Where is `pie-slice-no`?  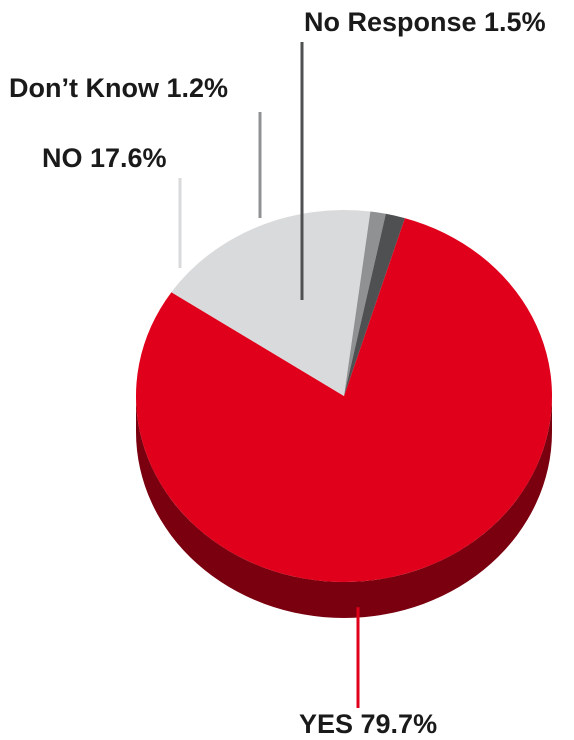
pie-slice-no is located at coordinates (271, 303).